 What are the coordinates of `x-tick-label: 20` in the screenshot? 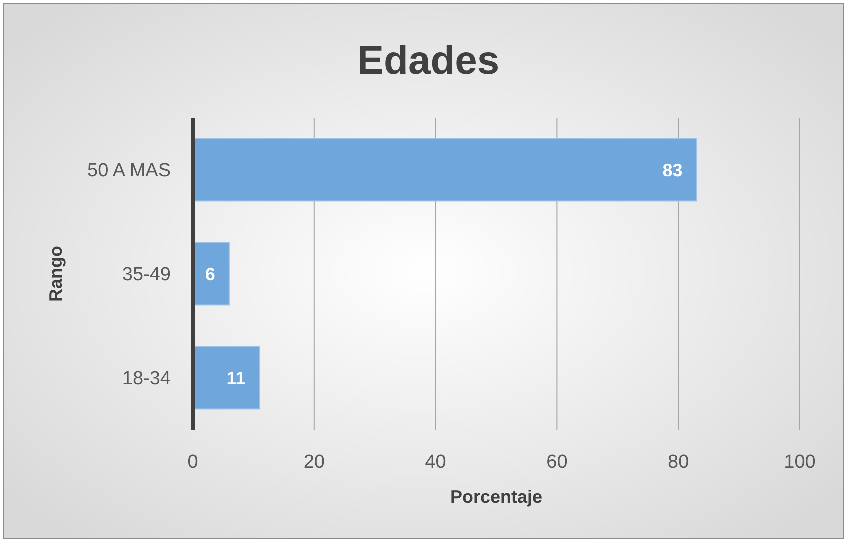 It's located at (314, 462).